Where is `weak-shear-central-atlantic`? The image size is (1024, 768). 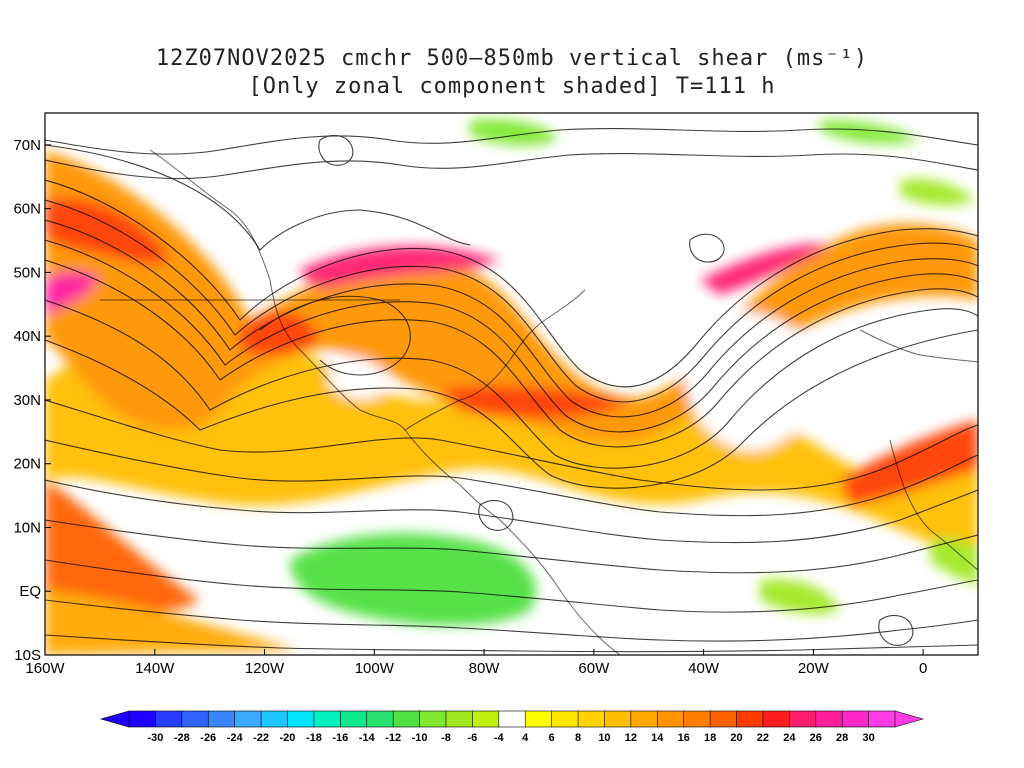 weak-shear-central-atlantic is located at coordinates (751, 381).